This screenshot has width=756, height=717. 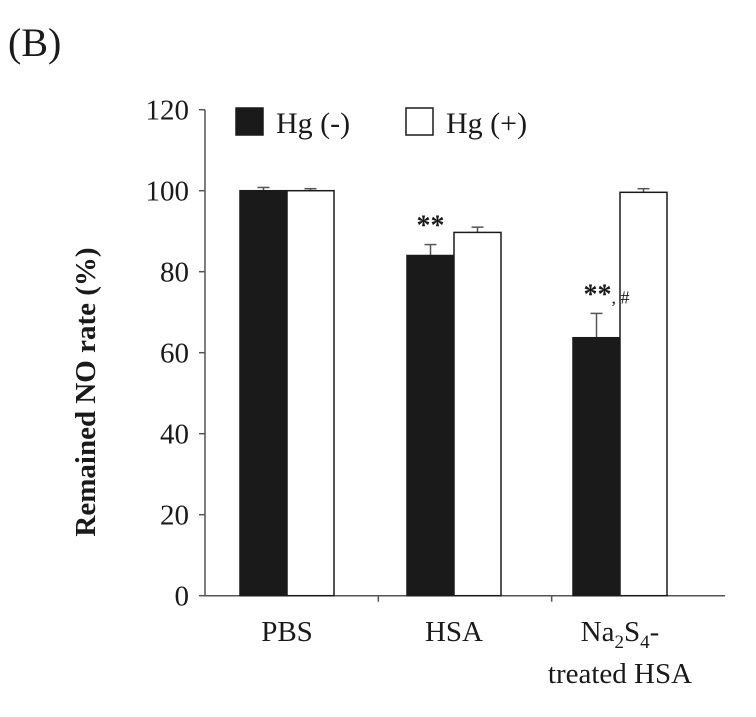 I want to click on y-tick-label: 60, so click(x=174, y=354).